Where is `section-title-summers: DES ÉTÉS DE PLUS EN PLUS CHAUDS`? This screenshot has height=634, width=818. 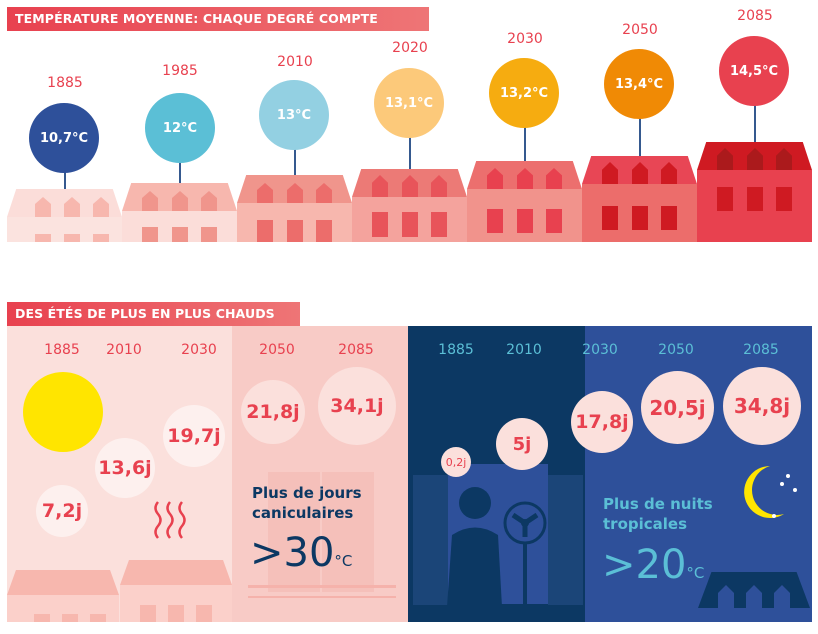 section-title-summers: DES ÉTÉS DE PLUS EN PLUS CHAUDS is located at coordinates (153, 314).